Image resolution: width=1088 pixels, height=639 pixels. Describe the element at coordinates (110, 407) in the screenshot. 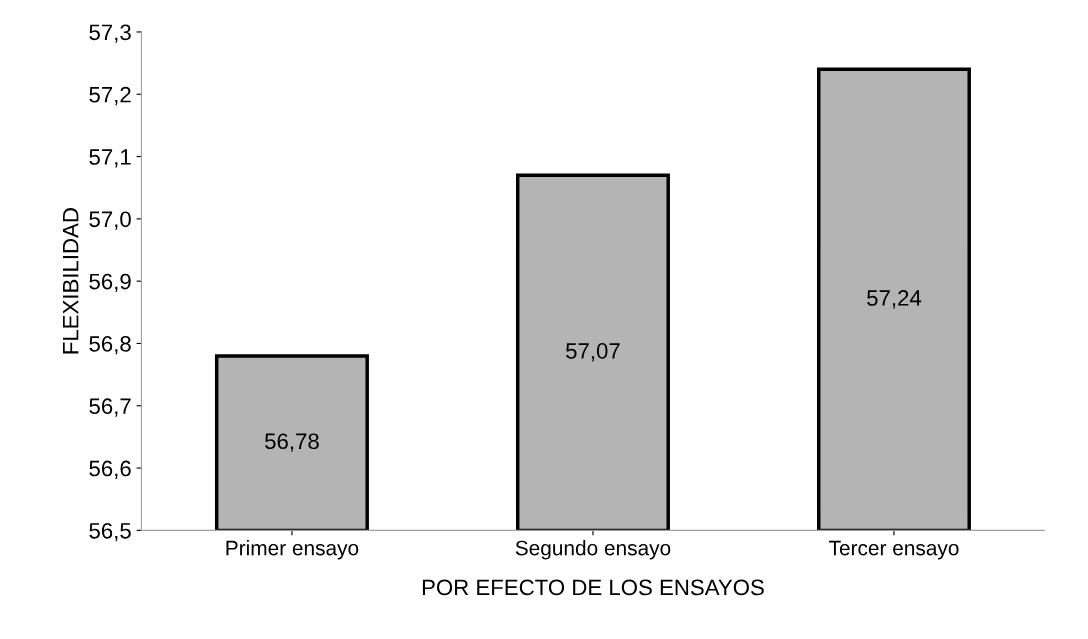

I see `y-tick-label: 56,7` at that location.